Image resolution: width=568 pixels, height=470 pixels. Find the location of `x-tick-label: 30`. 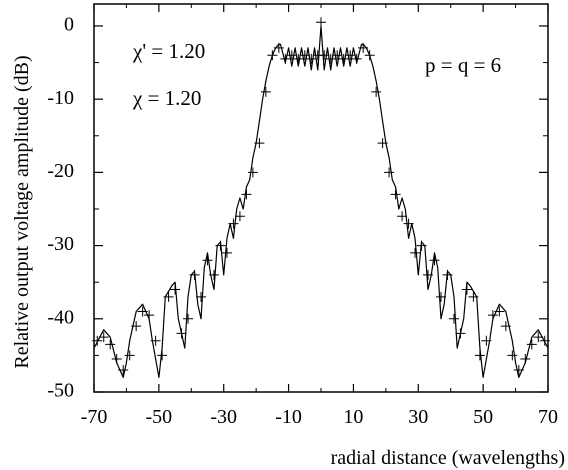

x-tick-label: 30 is located at coordinates (418, 417).